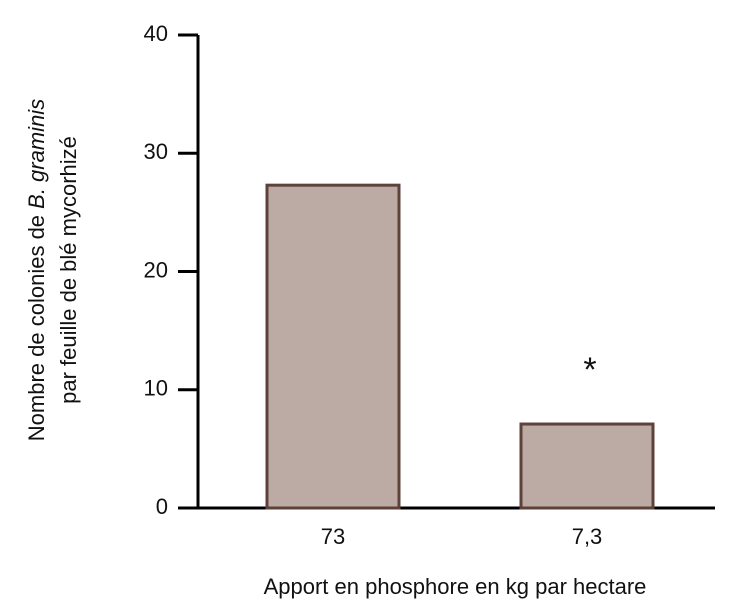 The width and height of the screenshot is (737, 606). What do you see at coordinates (156, 388) in the screenshot?
I see `y-tick-label: 10` at bounding box center [156, 388].